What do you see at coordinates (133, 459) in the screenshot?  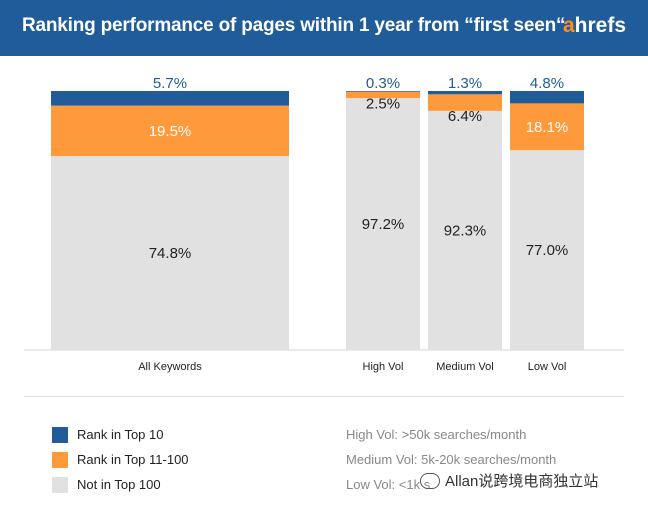 I see `legend-label-top11-100: Rank in Top 11-100` at bounding box center [133, 459].